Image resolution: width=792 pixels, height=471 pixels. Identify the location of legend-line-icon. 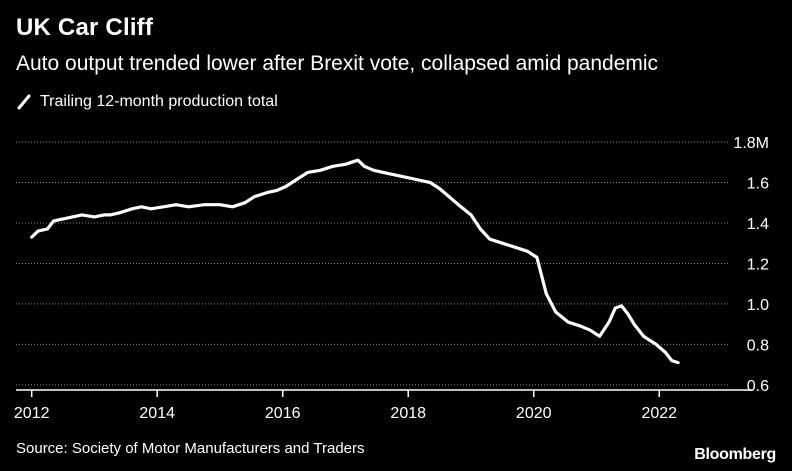
(24, 102).